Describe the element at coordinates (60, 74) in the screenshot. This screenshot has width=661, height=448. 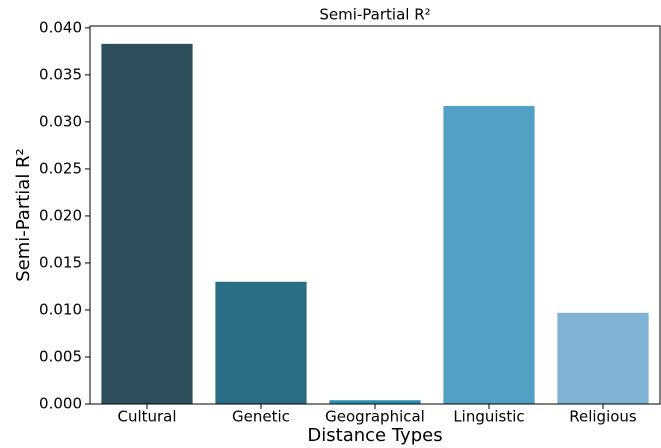
I see `y-tick-label: 0.035` at that location.